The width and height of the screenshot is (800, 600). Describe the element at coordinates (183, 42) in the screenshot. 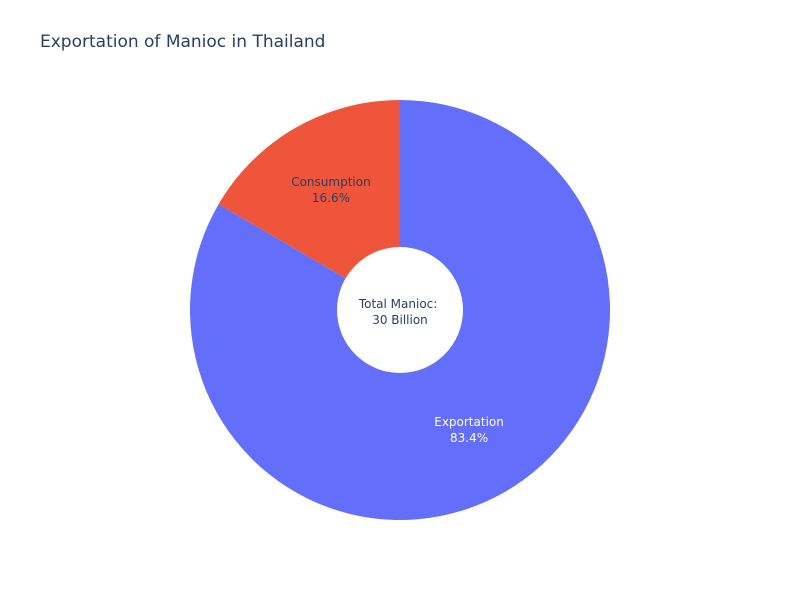

I see `chart-title: Exportation of Manioc in Thailand` at that location.